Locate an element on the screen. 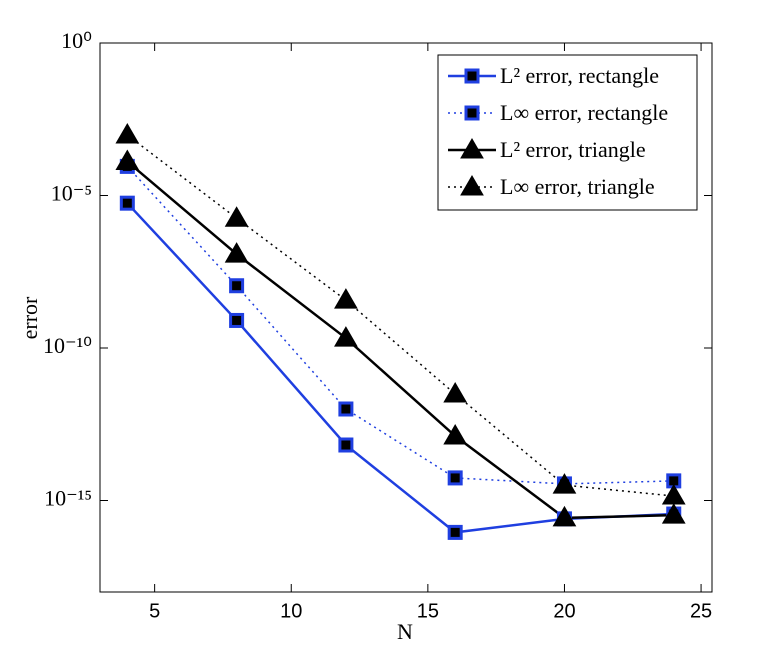 The height and width of the screenshot is (664, 775). x-tick-label: 20 is located at coordinates (564, 611).